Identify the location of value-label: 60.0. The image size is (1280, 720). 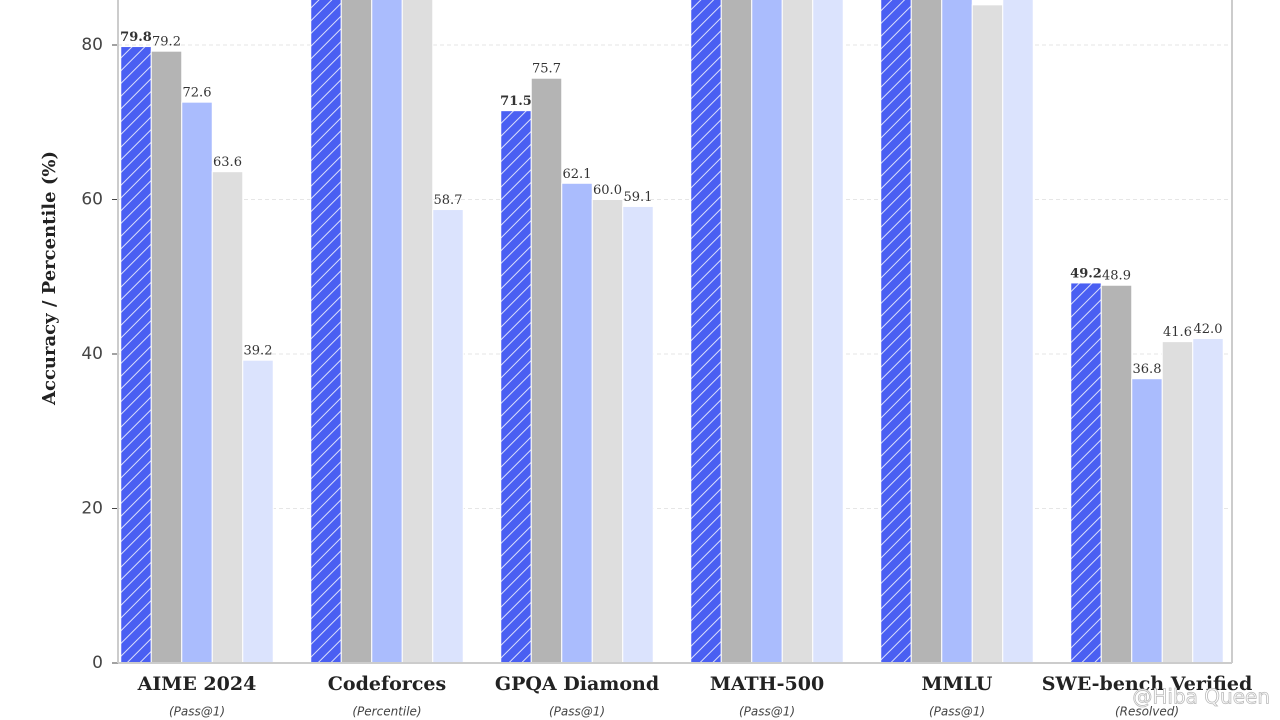
(607, 190).